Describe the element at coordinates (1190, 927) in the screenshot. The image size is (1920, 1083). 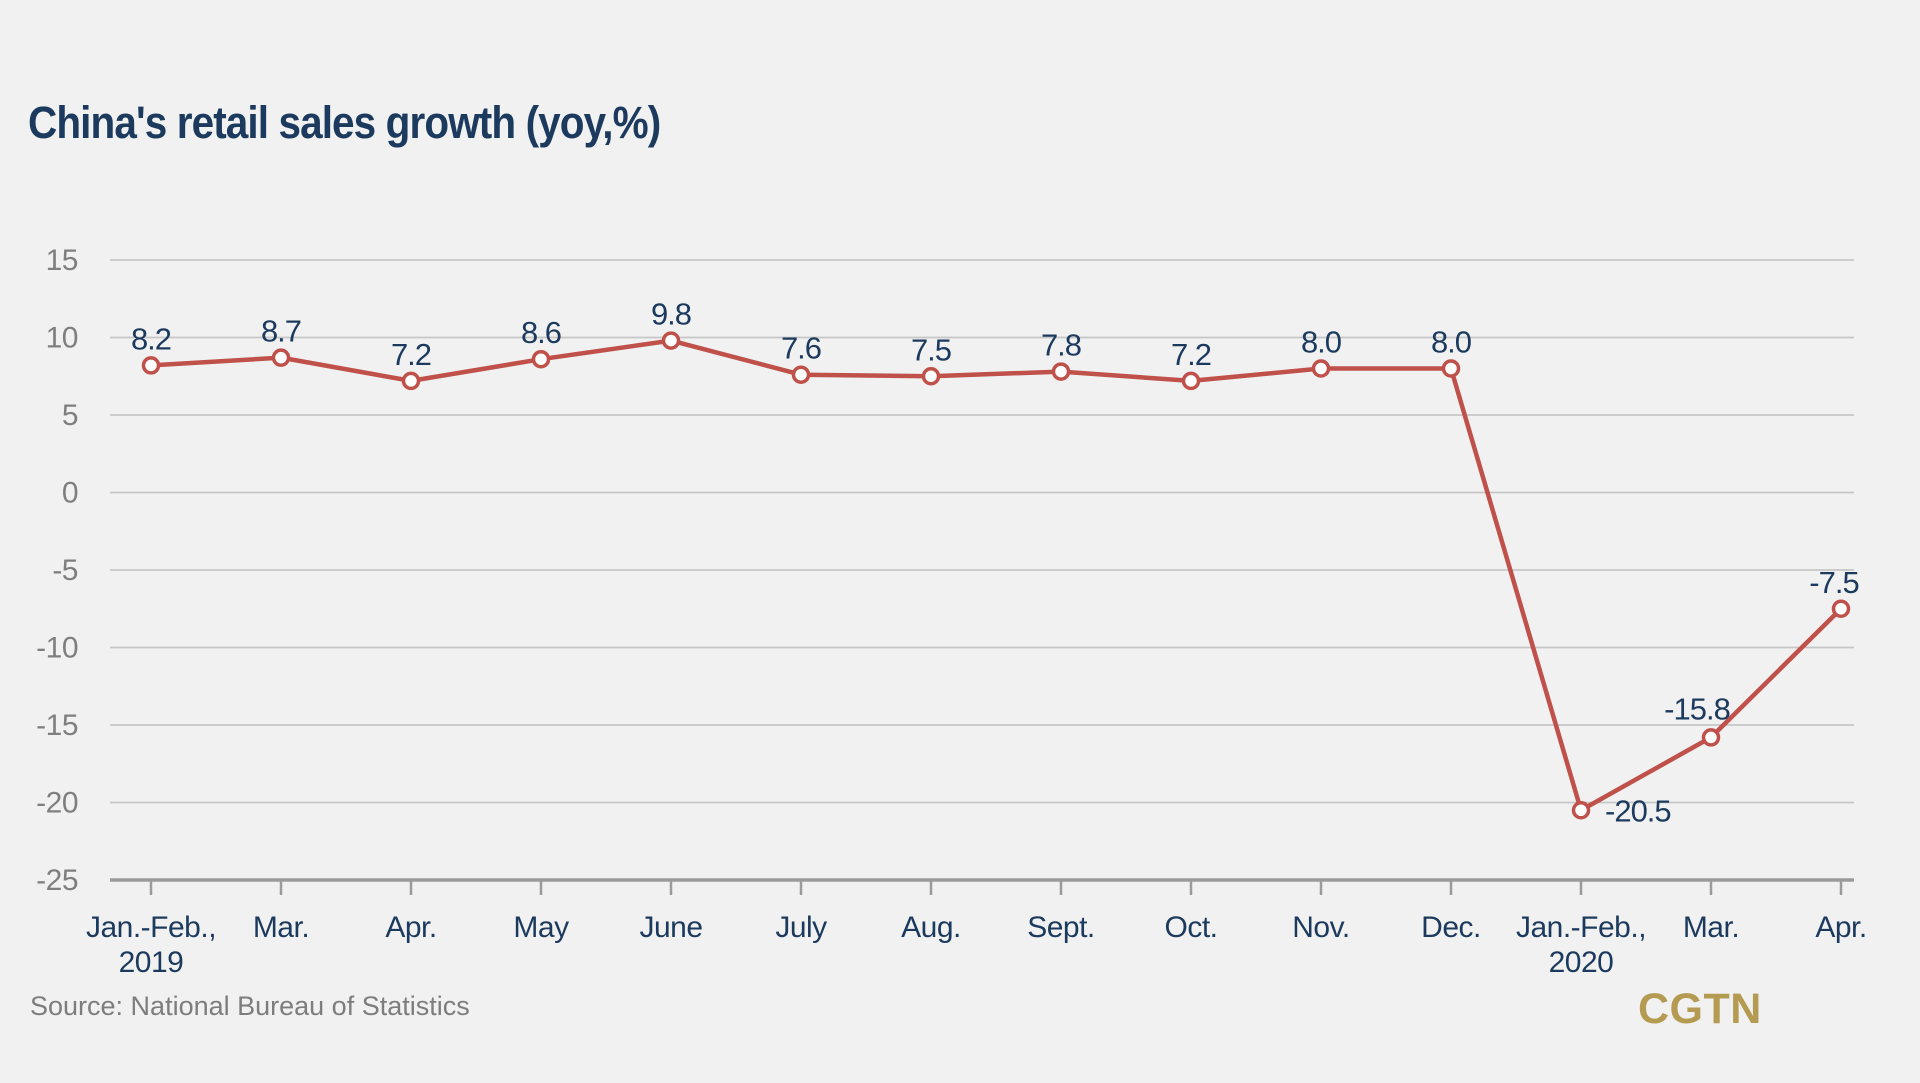
I see `x-axis-category-label: Oct.` at that location.